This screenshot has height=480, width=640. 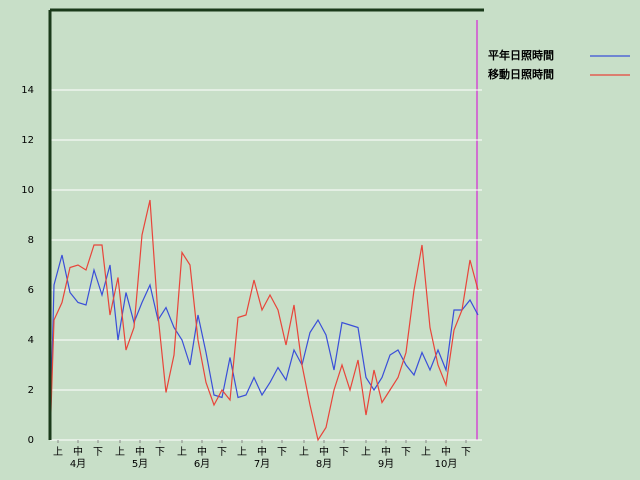 I want to click on y-tick-label: 10, so click(x=27, y=190).